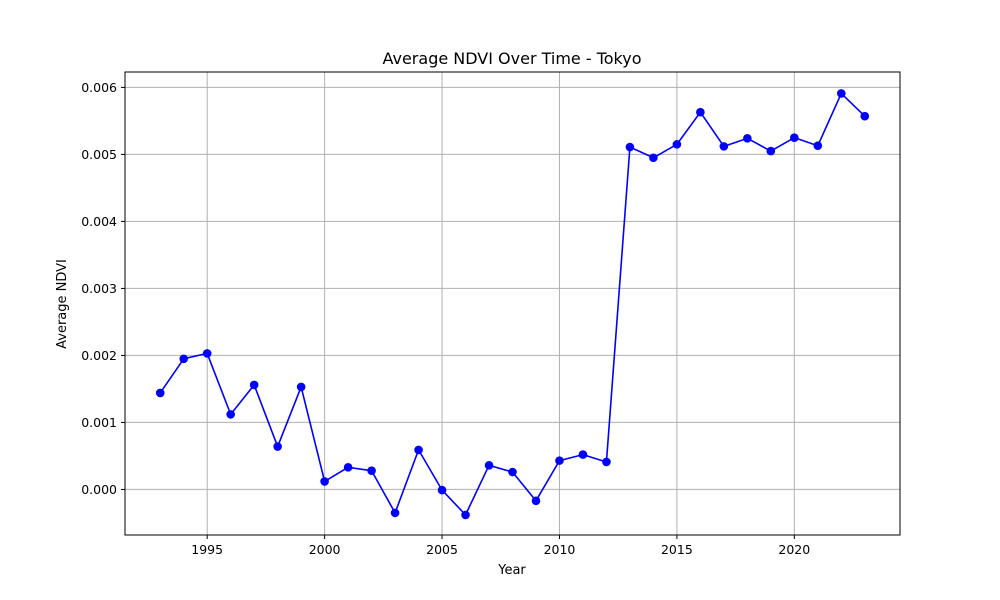  What do you see at coordinates (677, 549) in the screenshot?
I see `x-tick-label: 2015` at bounding box center [677, 549].